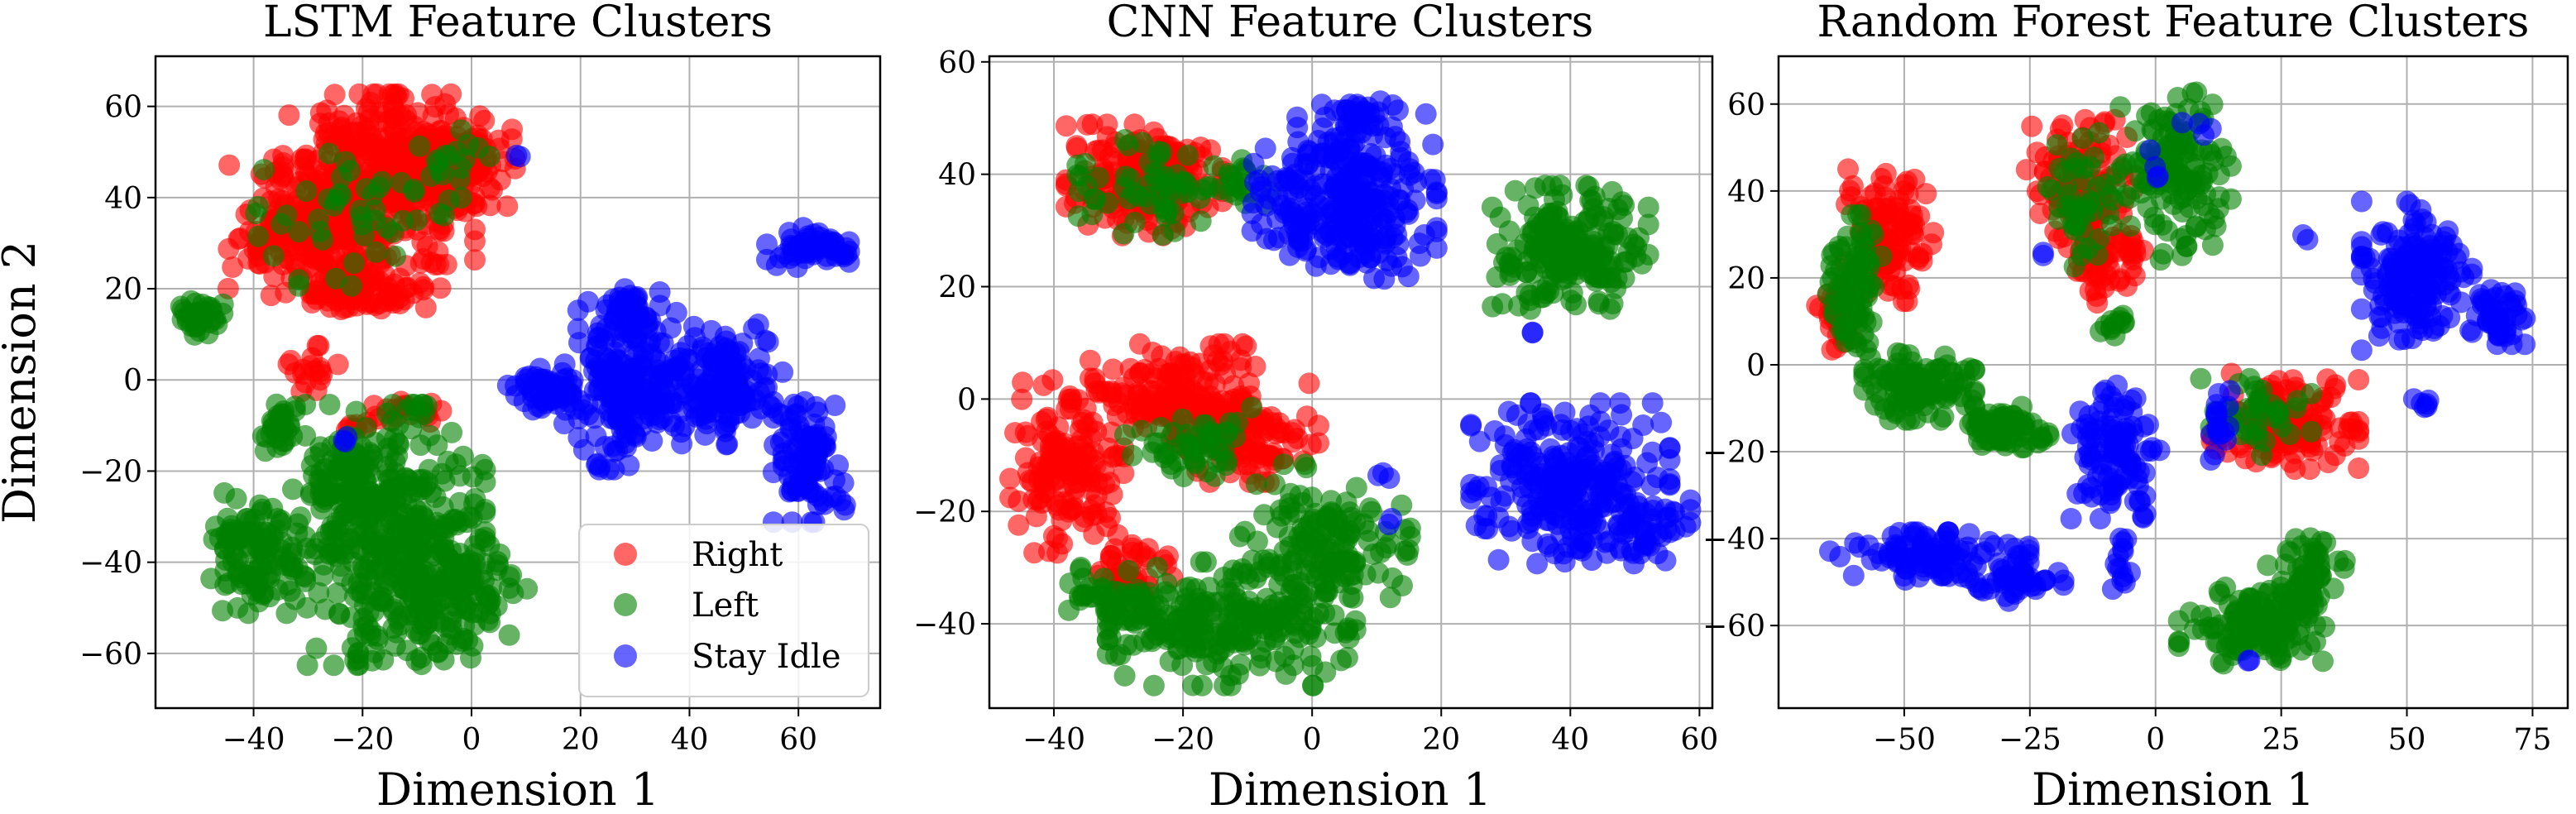 This screenshot has height=814, width=2576. I want to click on x-tick-label: 0, so click(472, 740).